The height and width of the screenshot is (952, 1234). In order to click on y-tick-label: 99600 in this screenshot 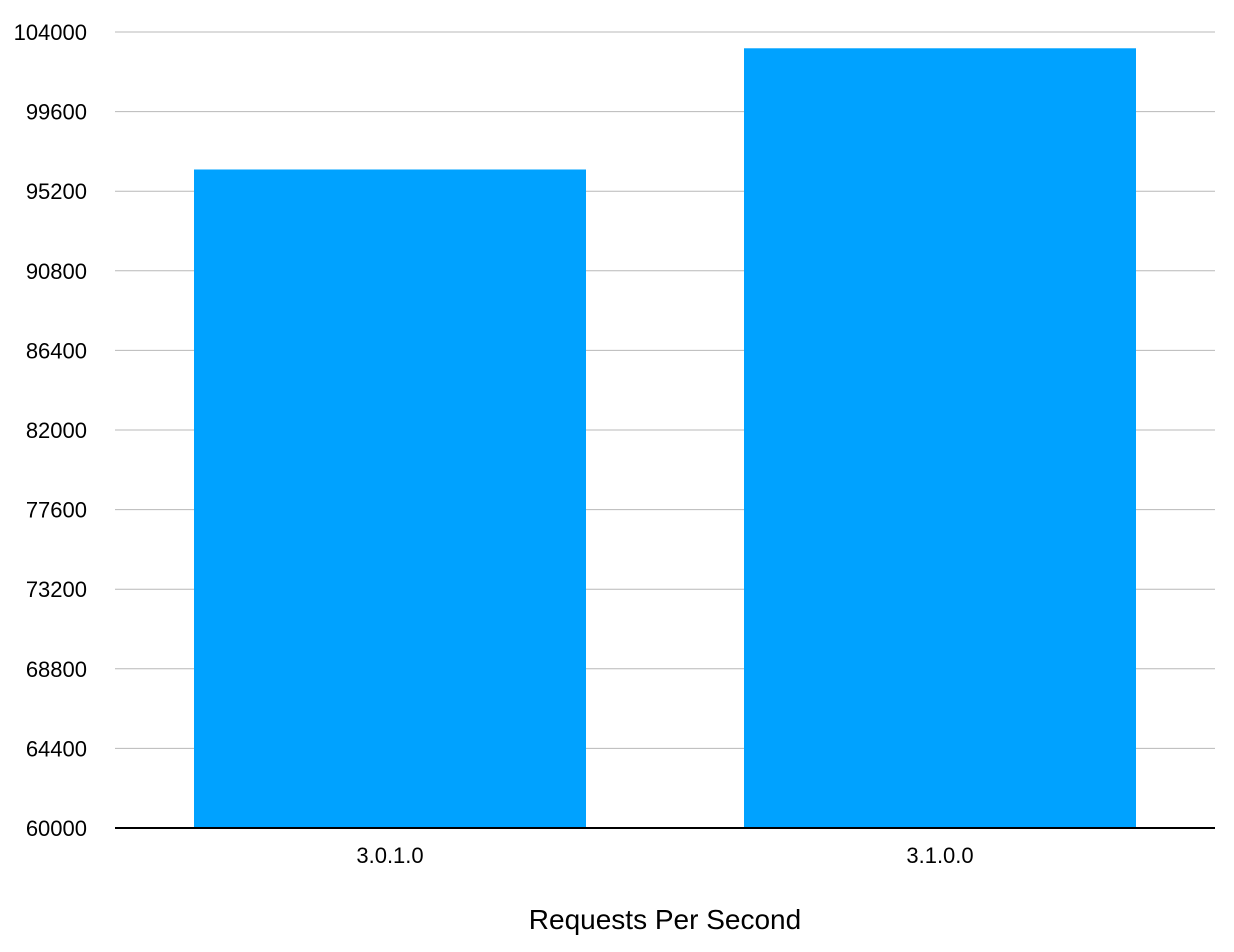, I will do `click(56, 112)`.